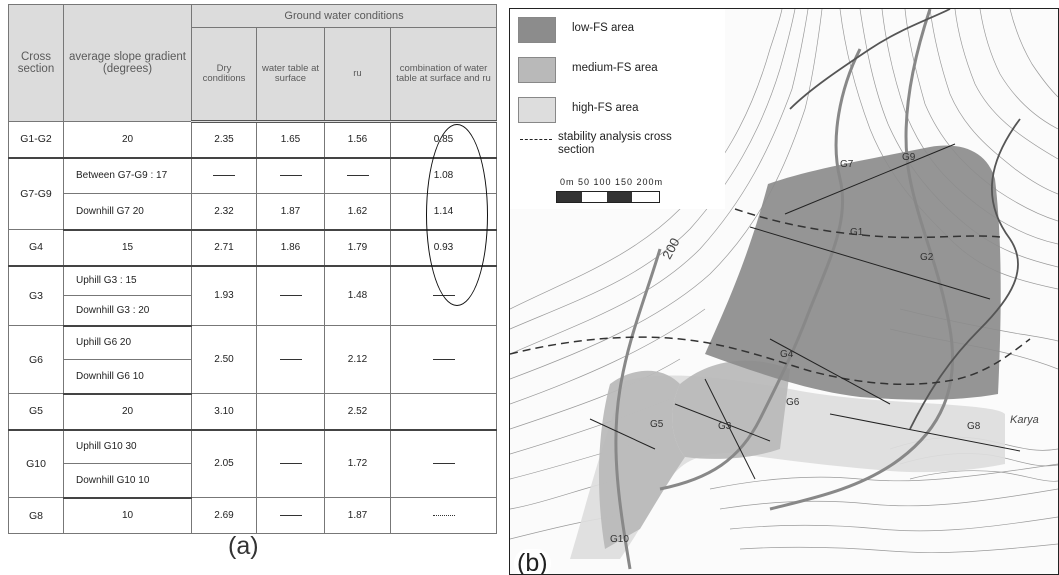 This screenshot has width=1059, height=575. What do you see at coordinates (657, 424) in the screenshot?
I see `section-label-g5: G5` at bounding box center [657, 424].